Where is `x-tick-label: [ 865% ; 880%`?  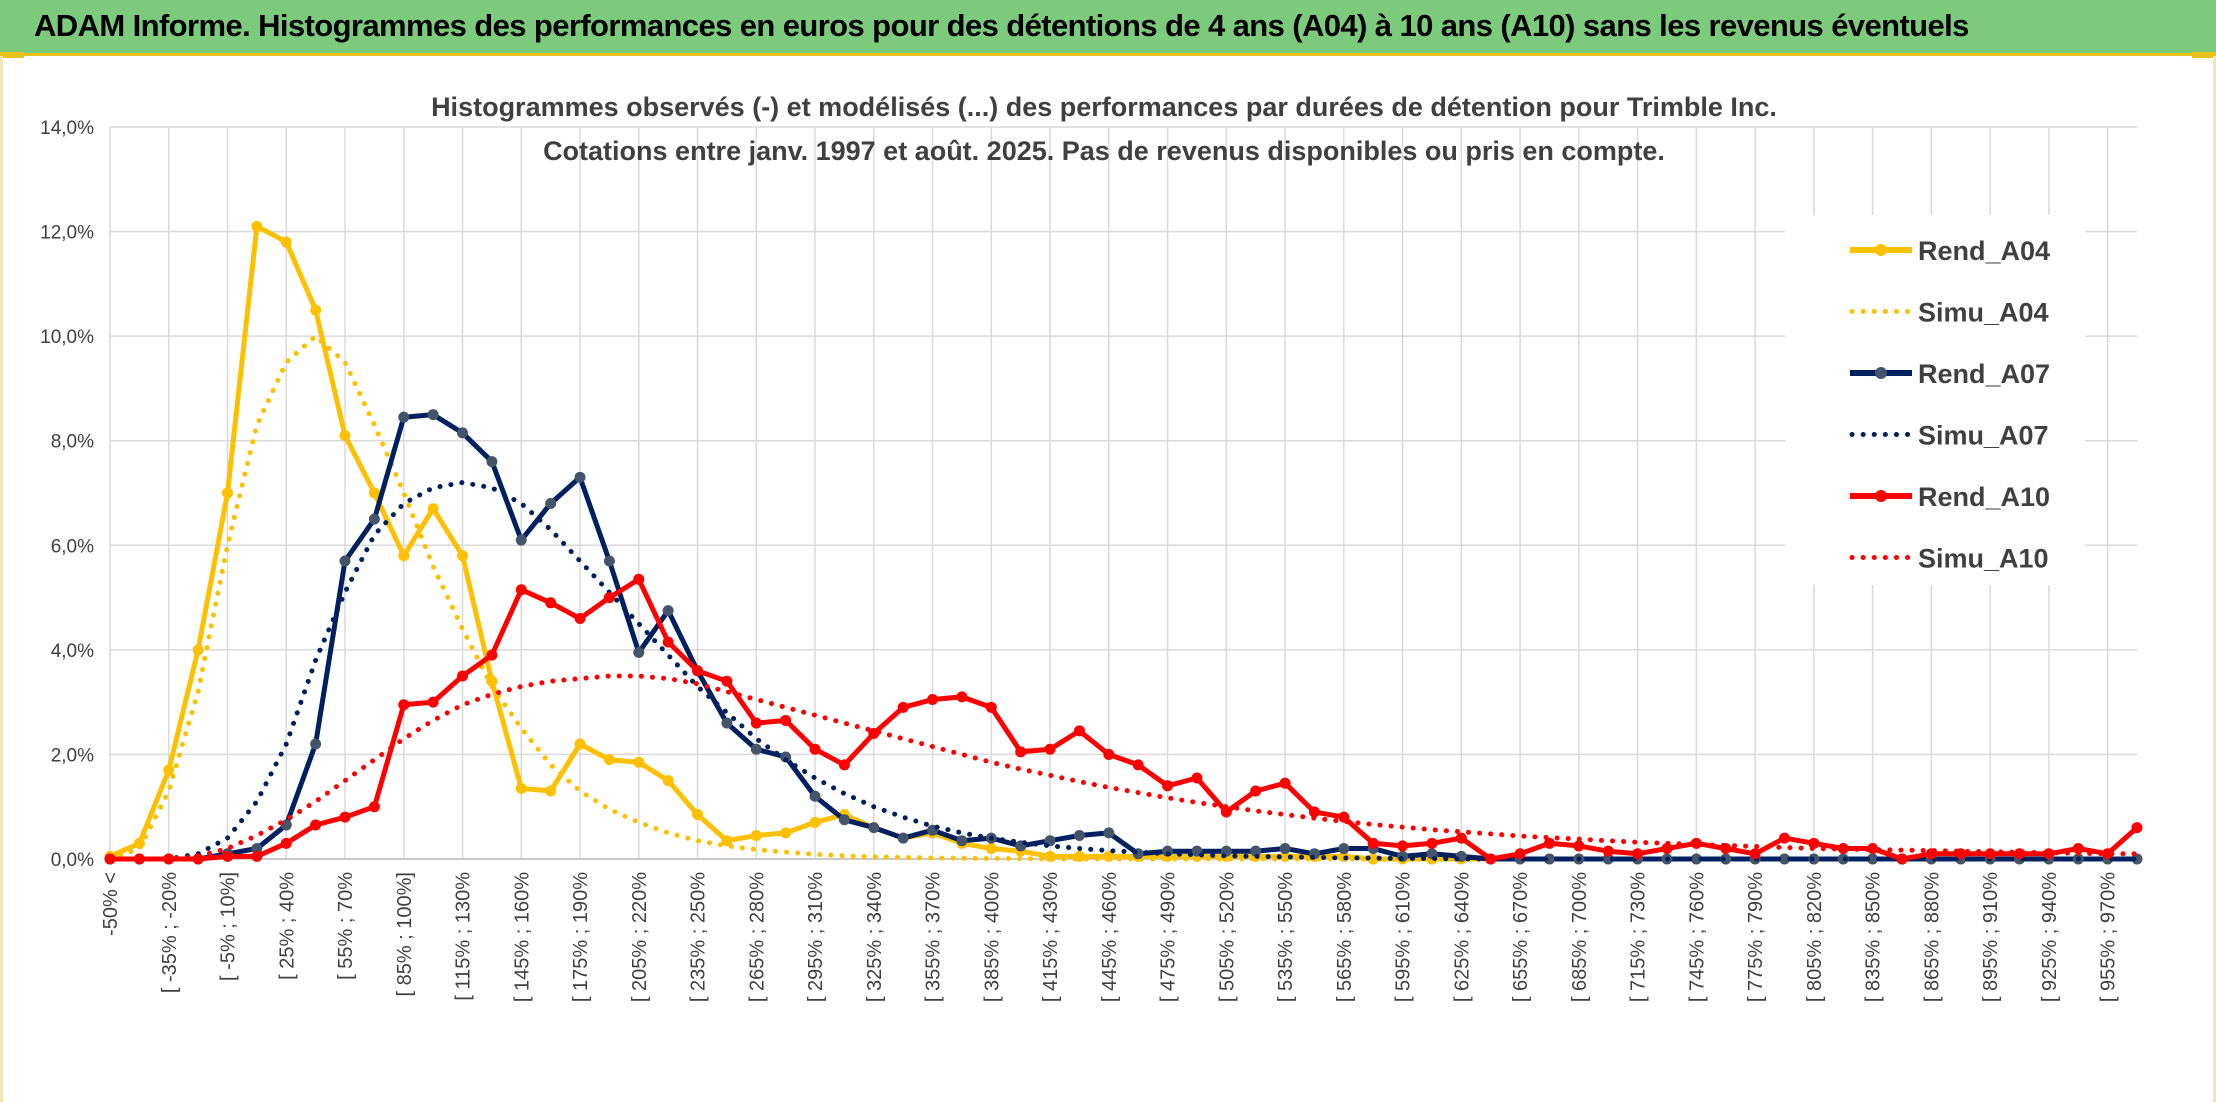
x-tick-label: [ 865% ; 880% is located at coordinates (1932, 937).